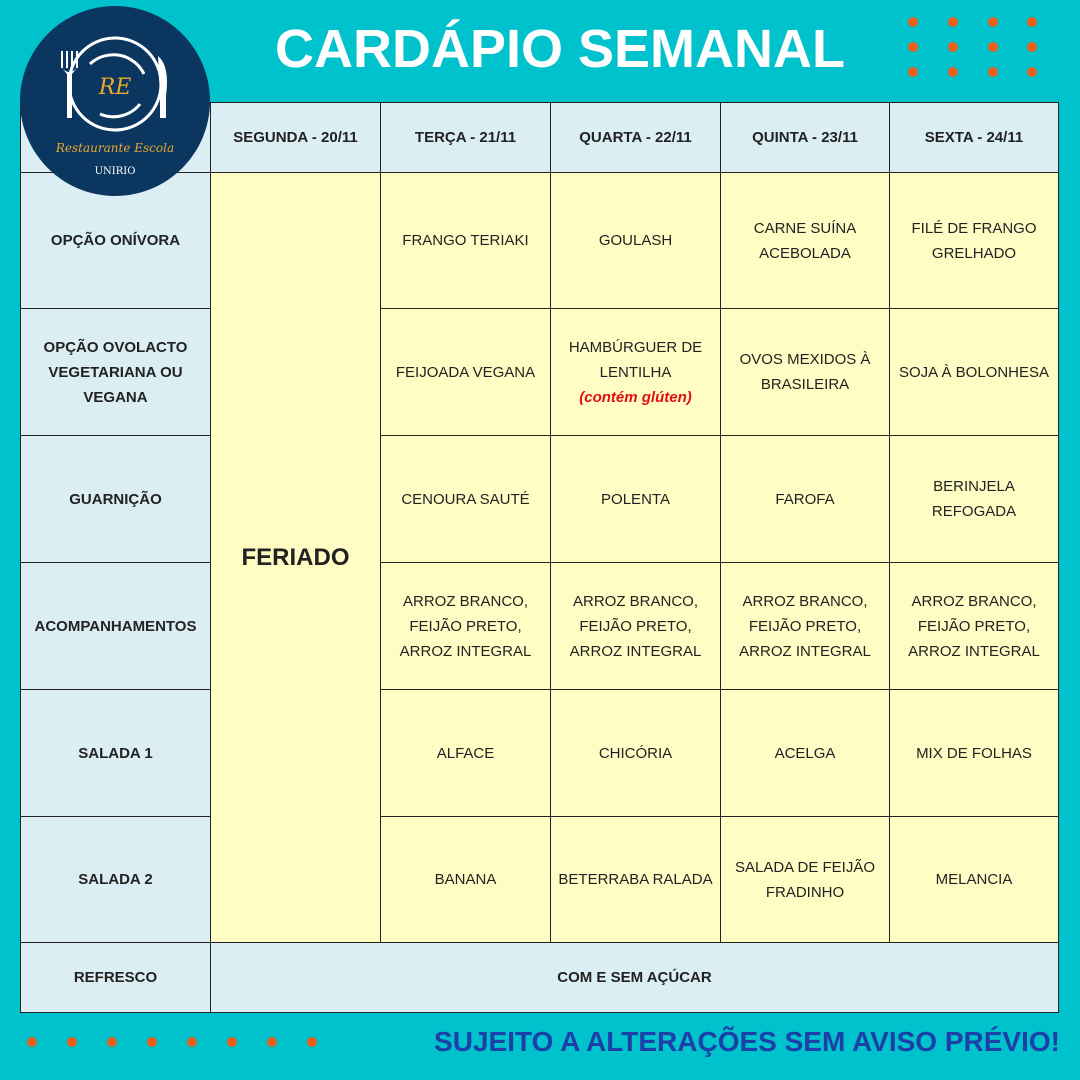  Describe the element at coordinates (974, 137) in the screenshot. I see `day-header: SEXTA - 24/11` at that location.